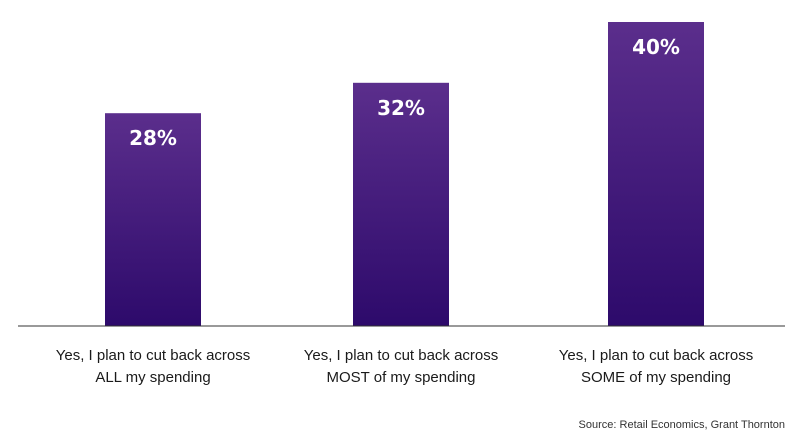 Image resolution: width=800 pixels, height=448 pixels. I want to click on category-label-line: MOST of my spending, so click(401, 377).